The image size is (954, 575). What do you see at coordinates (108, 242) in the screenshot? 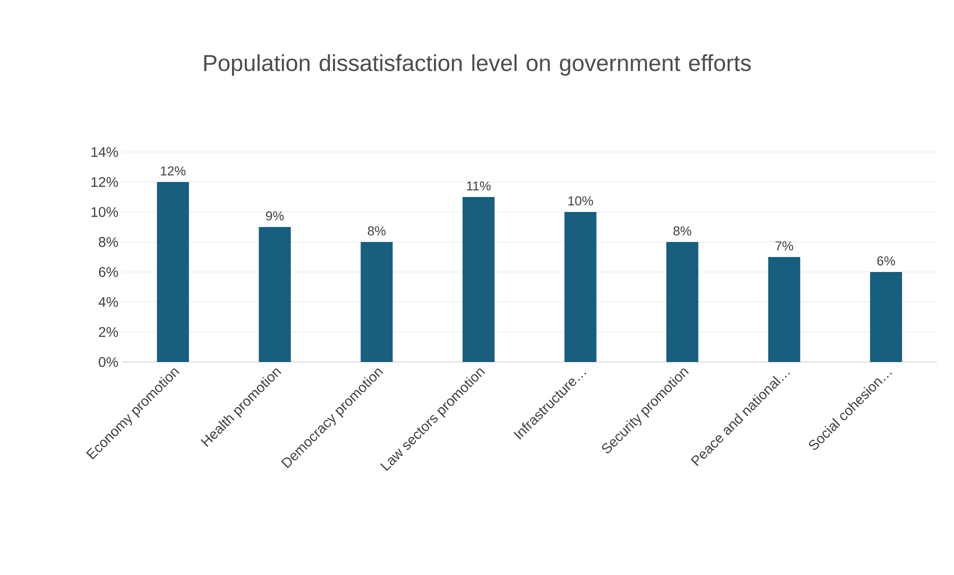
I see `y-tick-label: 8%` at bounding box center [108, 242].